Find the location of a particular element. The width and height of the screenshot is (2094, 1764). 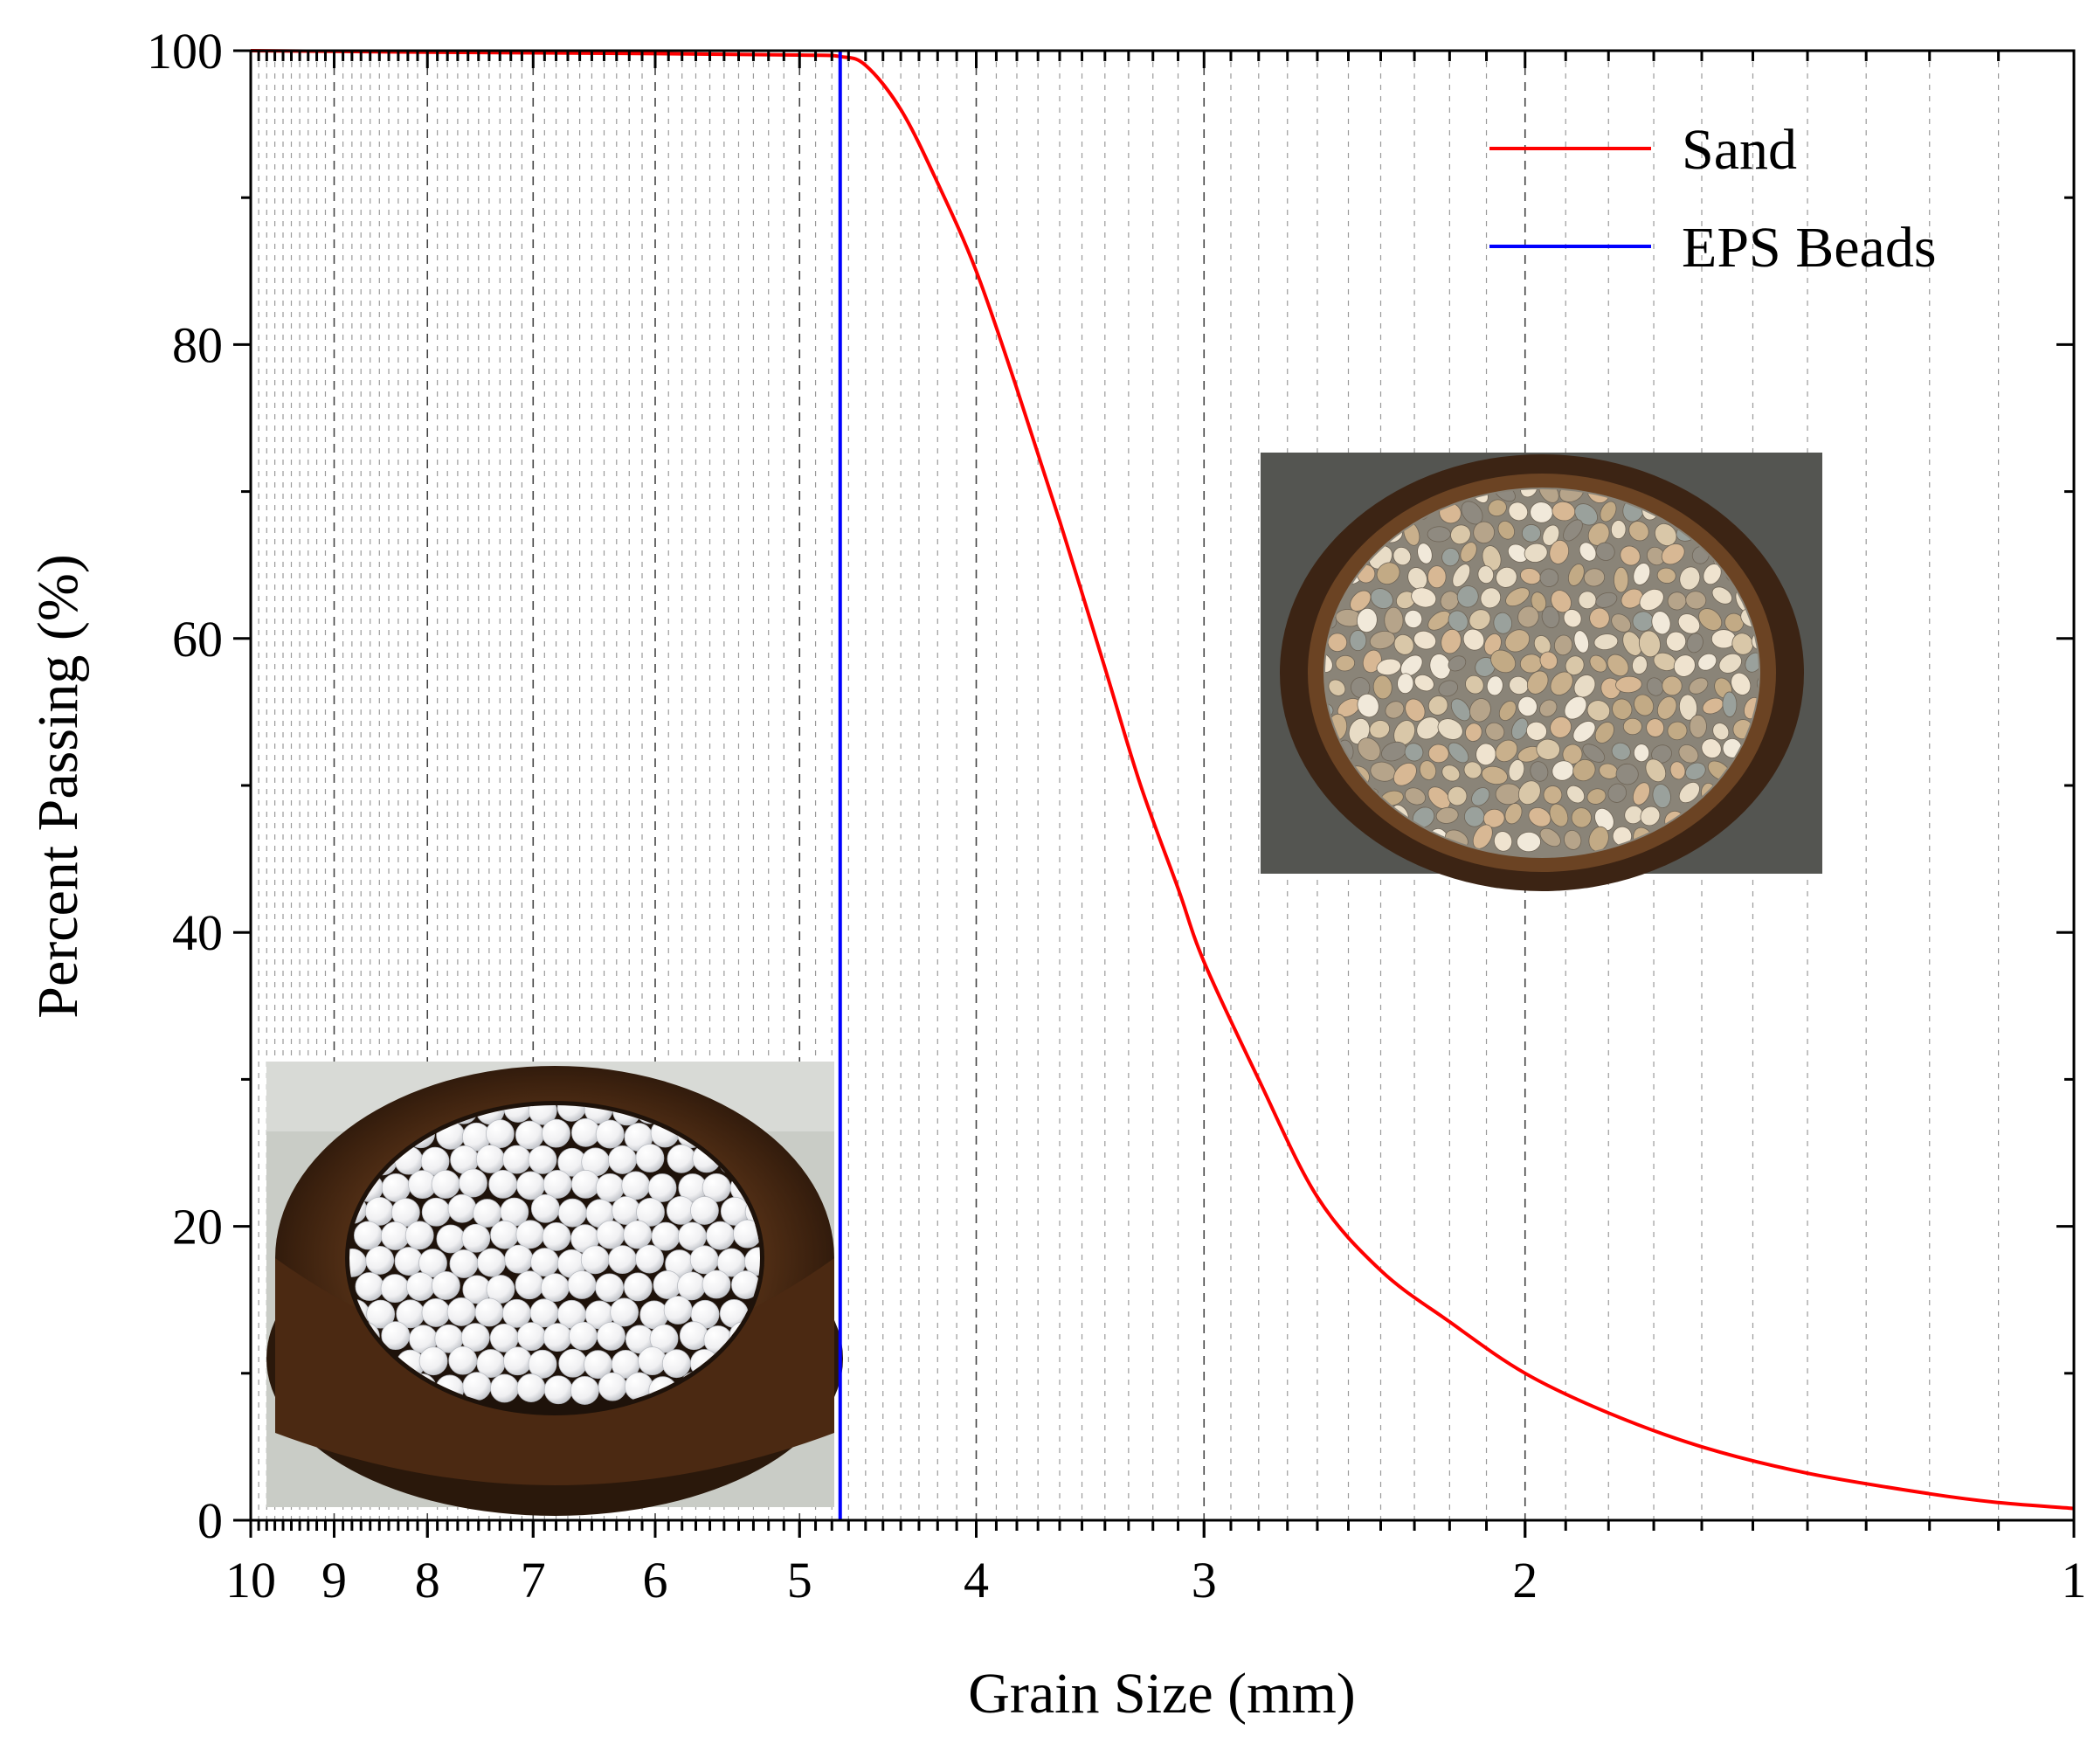

legend: Sand EPS Beads is located at coordinates (1713, 199).